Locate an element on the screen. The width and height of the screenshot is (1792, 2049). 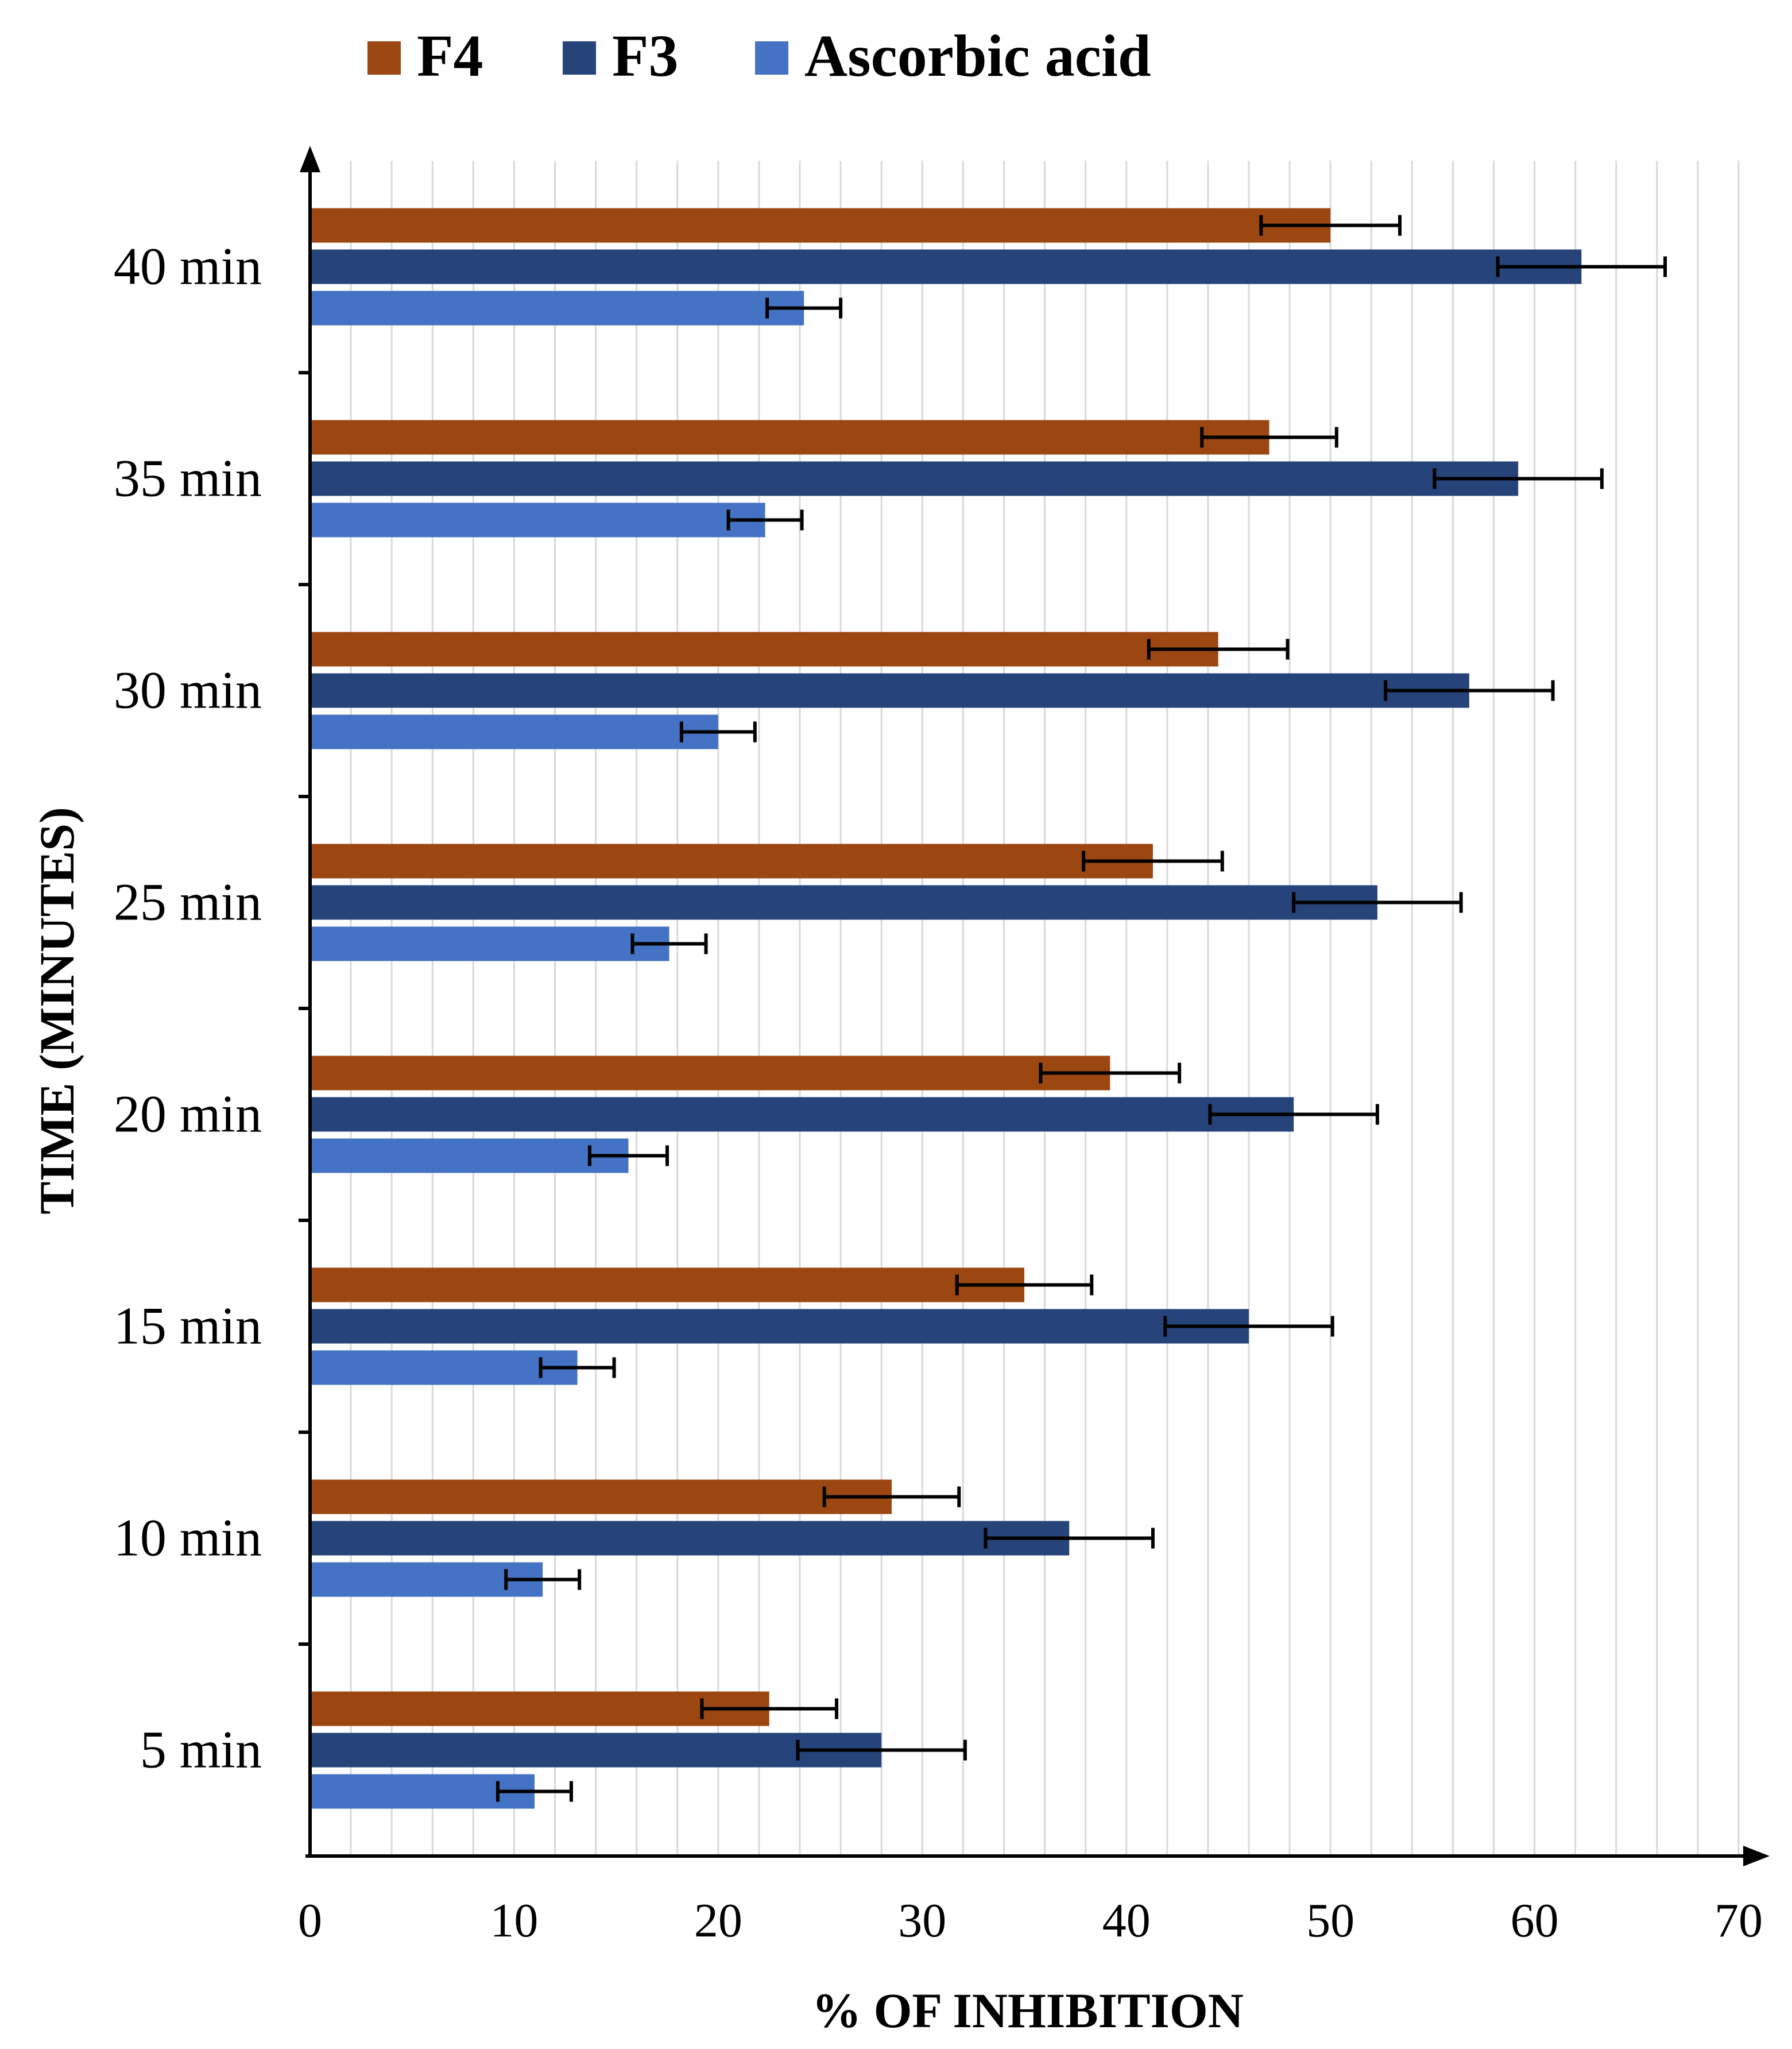
x-tick-label: 20 is located at coordinates (718, 1920).